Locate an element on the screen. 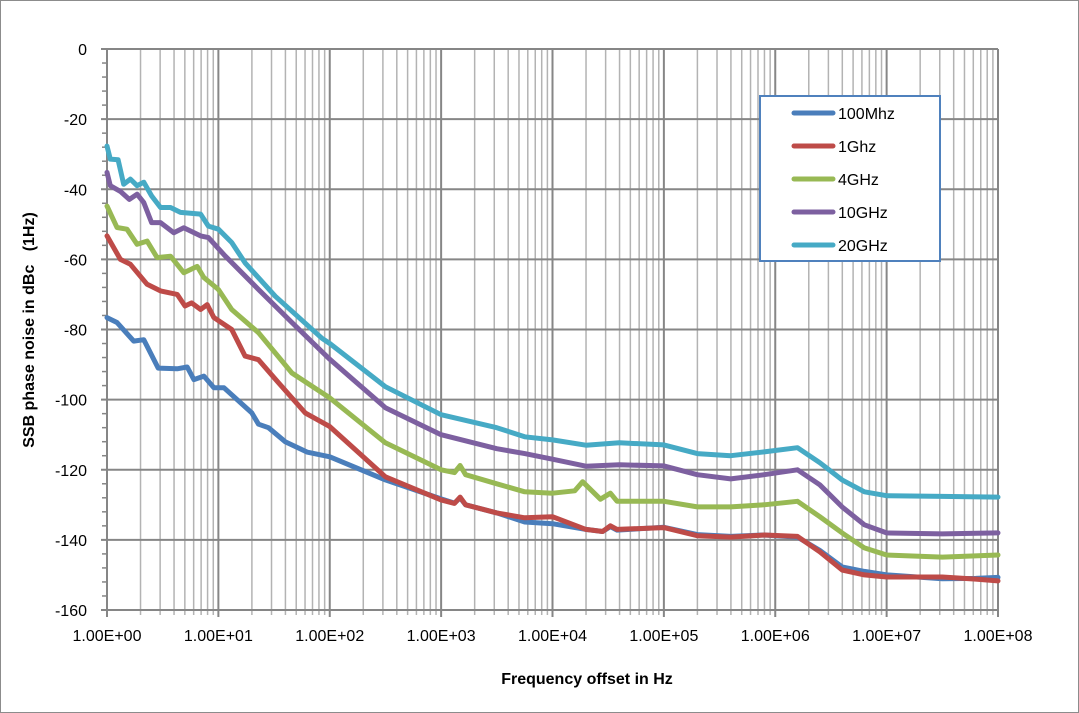 The height and width of the screenshot is (713, 1079). y-tick-label: -80 is located at coordinates (75, 331).